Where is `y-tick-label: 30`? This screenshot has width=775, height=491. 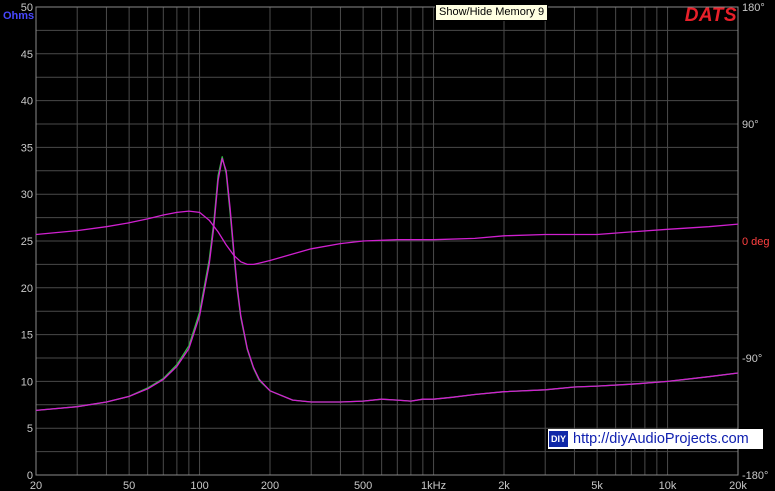 y-tick-label: 30 is located at coordinates (27, 195).